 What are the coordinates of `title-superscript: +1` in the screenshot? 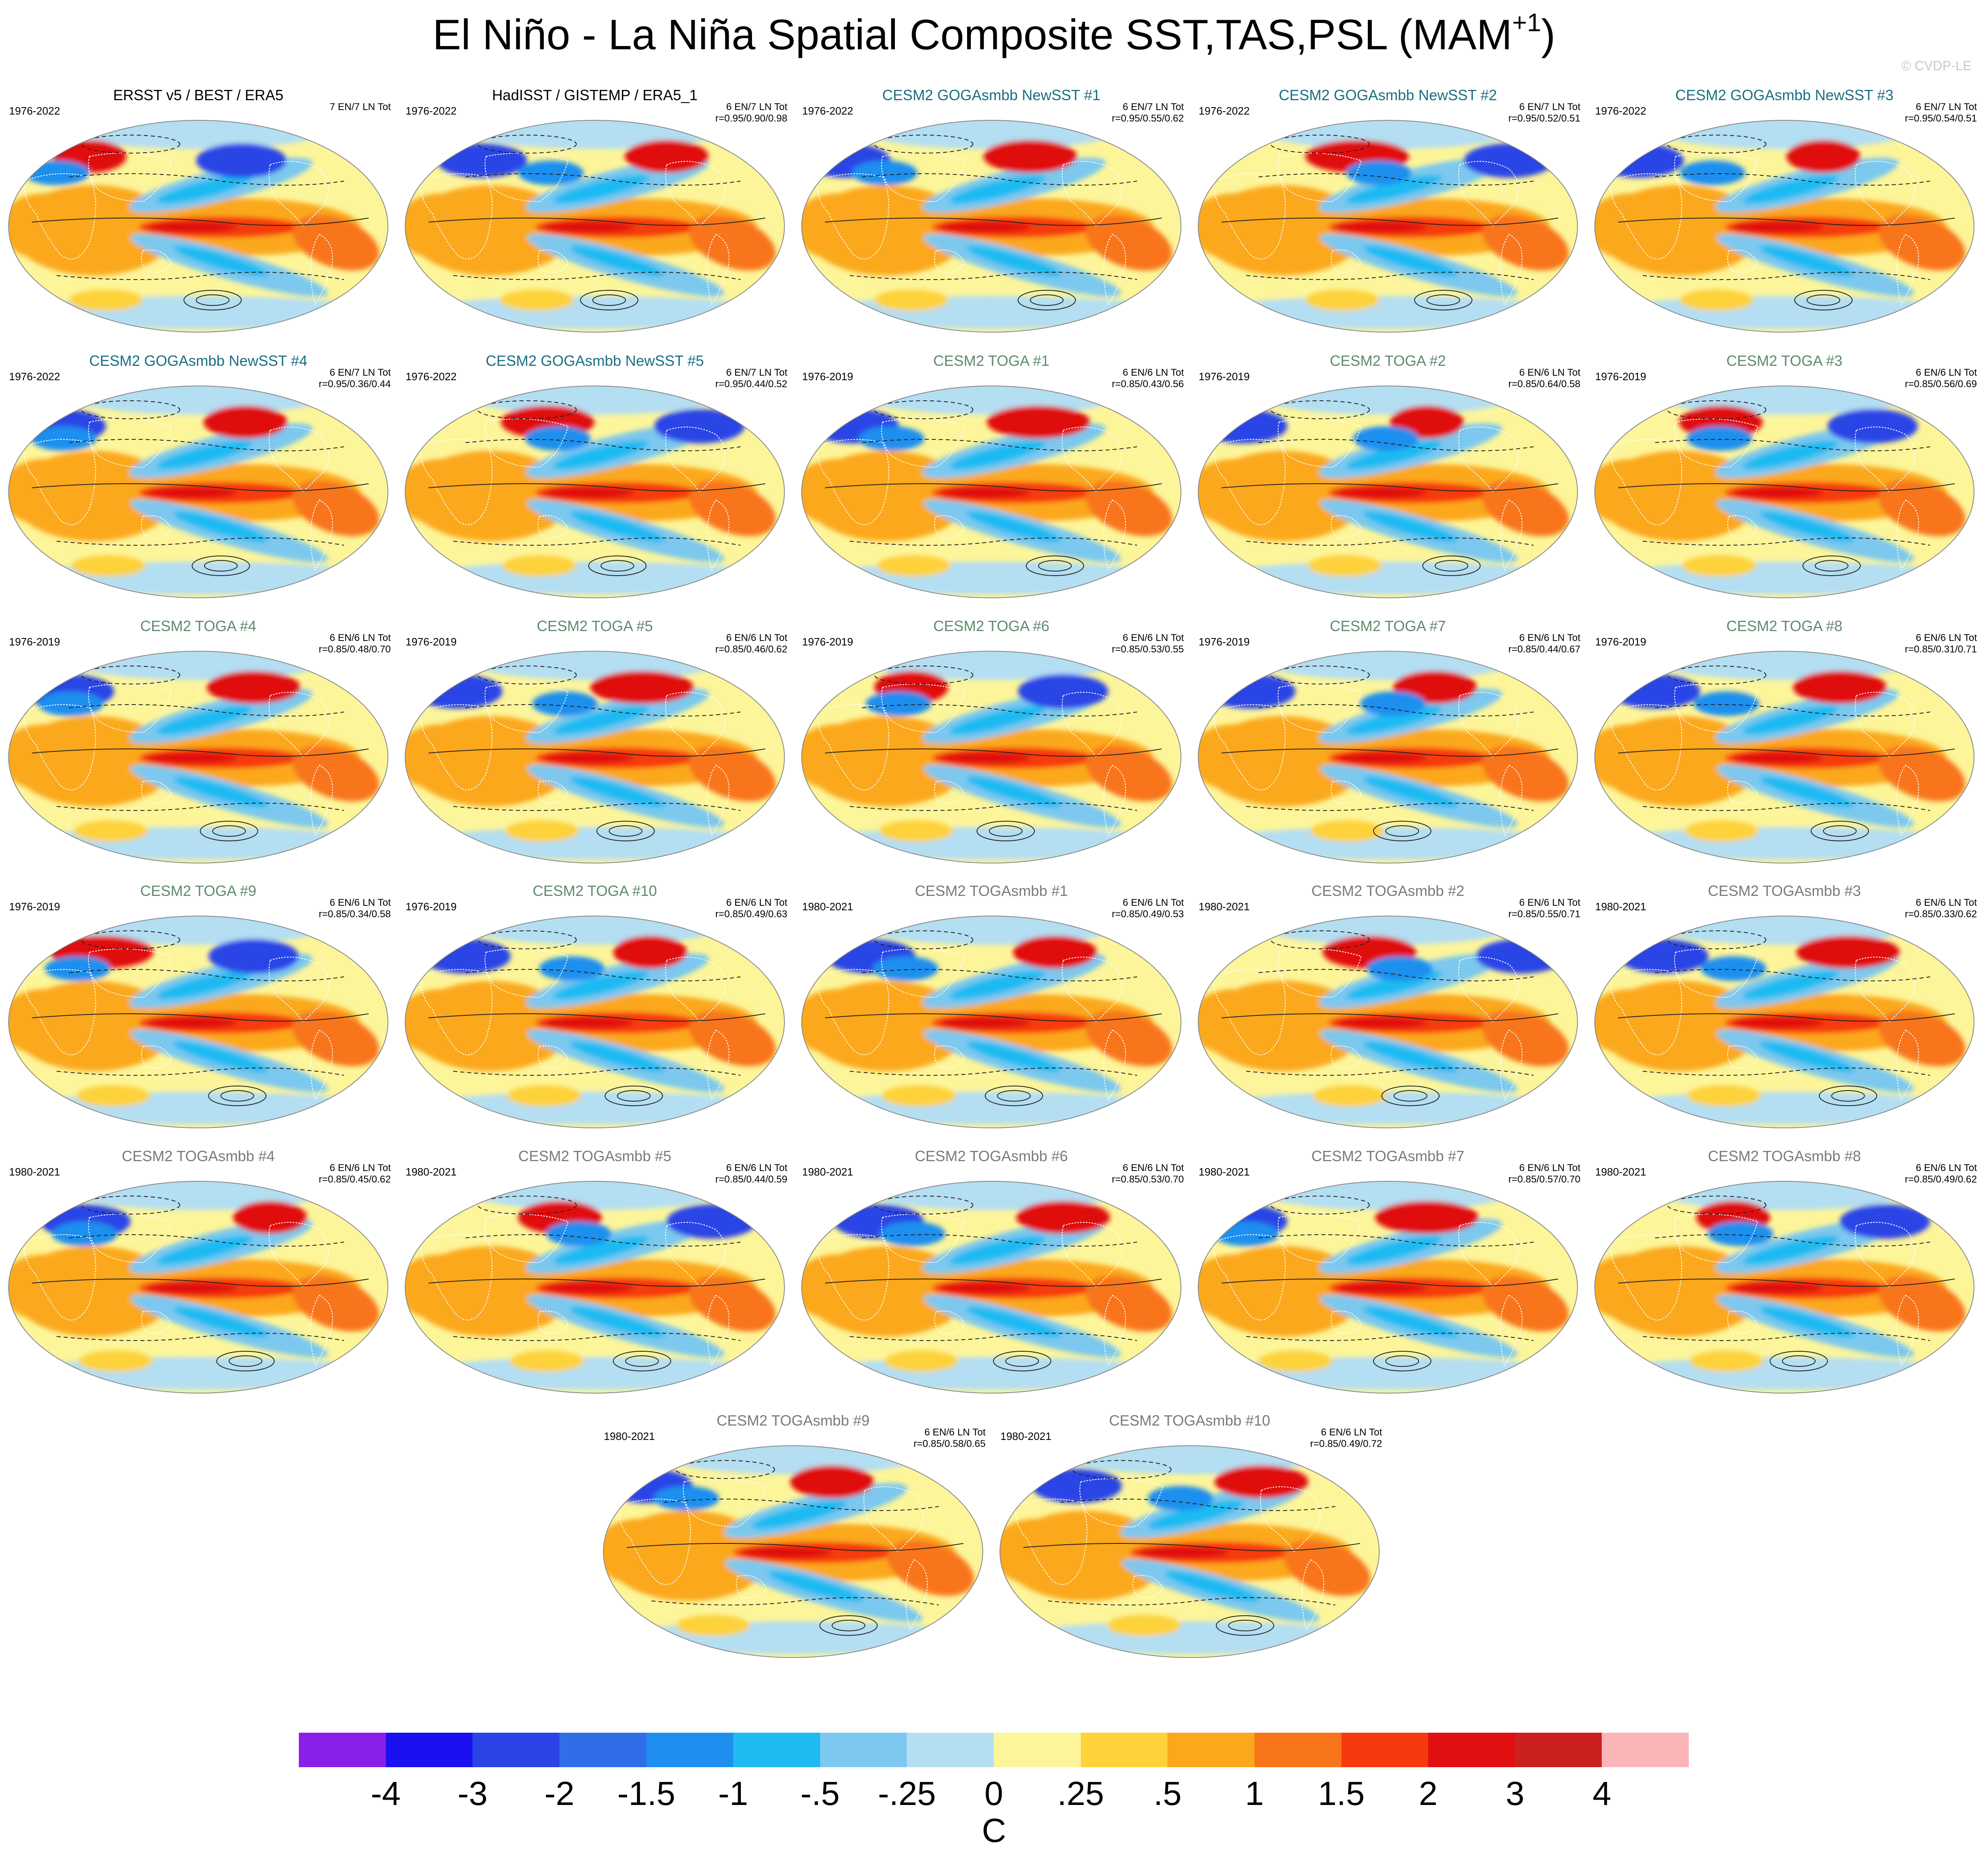 It's located at (1527, 23).